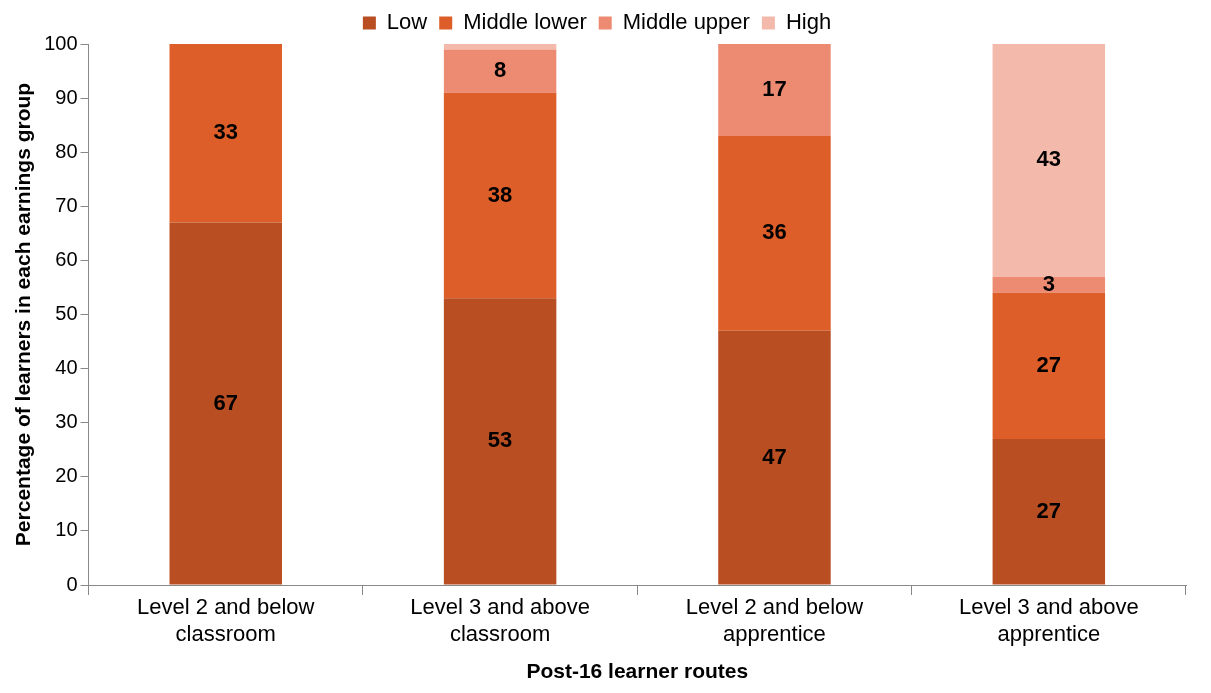  I want to click on data-label: 67, so click(225, 402).